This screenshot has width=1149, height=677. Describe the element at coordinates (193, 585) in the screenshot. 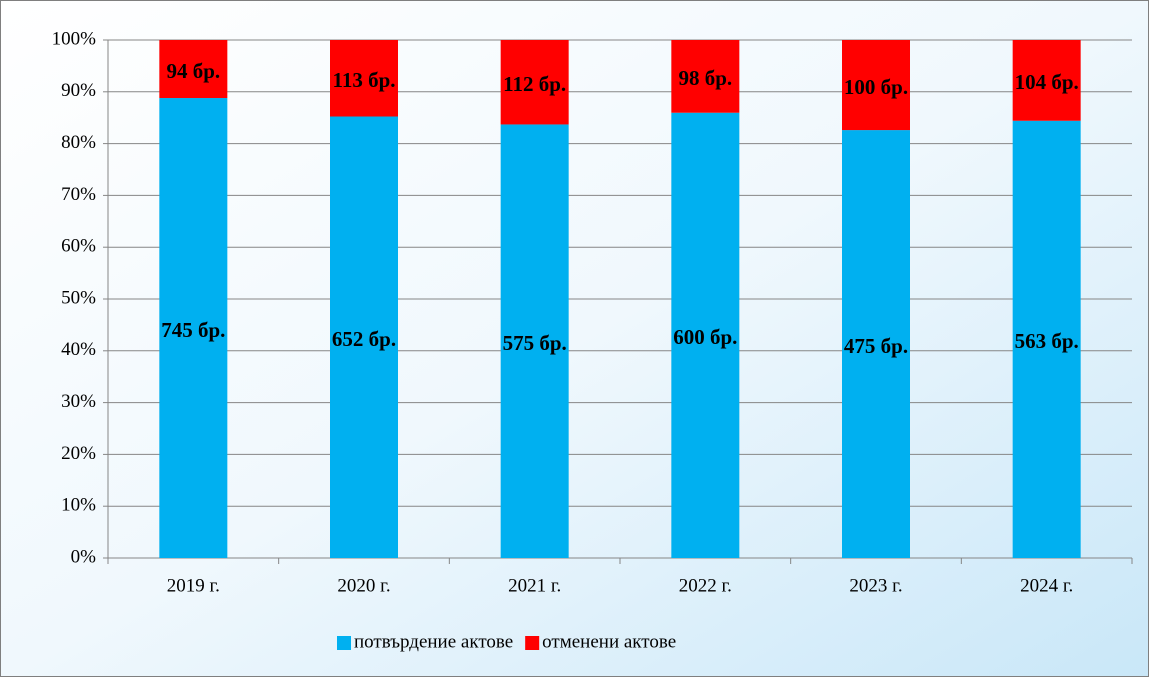

I see `x-tick-label: 2019 г.` at that location.